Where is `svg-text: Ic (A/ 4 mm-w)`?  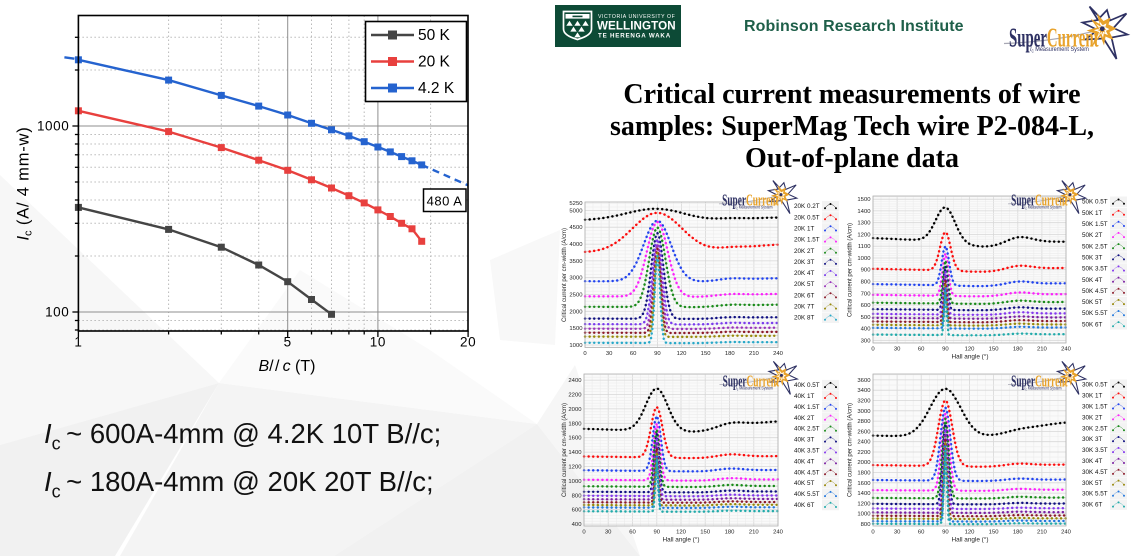 svg-text: Ic (A/ 4 mm-w) is located at coordinates (25, 183).